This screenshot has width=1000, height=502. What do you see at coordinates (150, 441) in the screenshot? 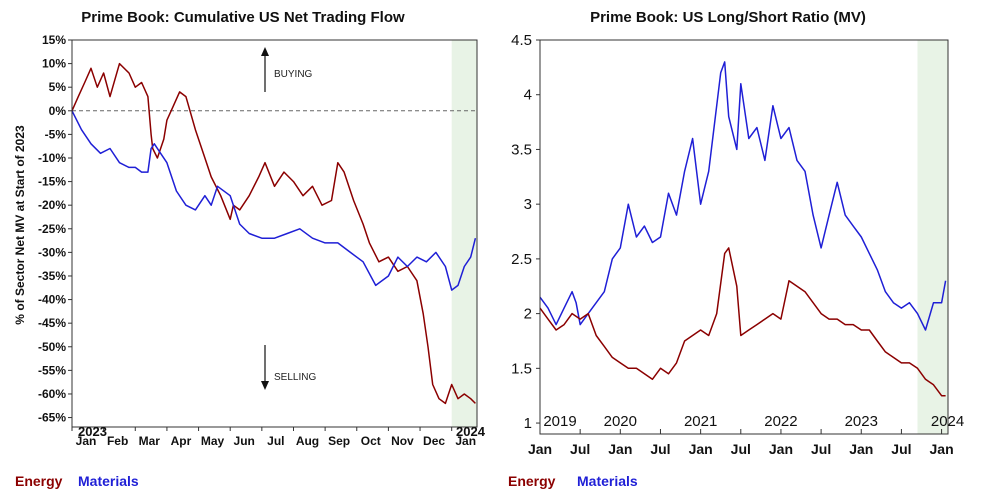
I see `left-x-tick-label: Mar` at bounding box center [150, 441].